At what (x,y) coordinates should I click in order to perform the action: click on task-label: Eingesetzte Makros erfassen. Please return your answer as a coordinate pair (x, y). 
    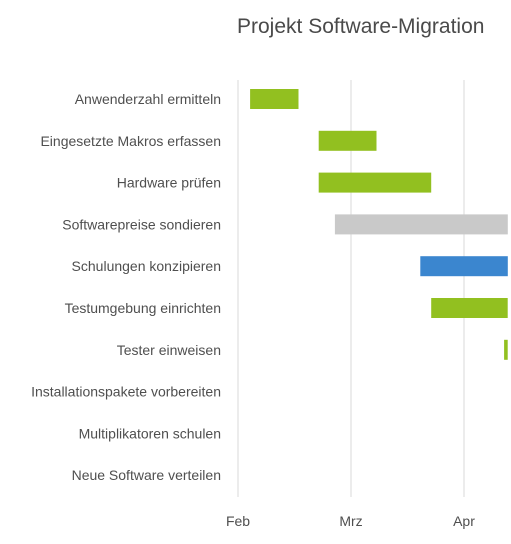
    Looking at the image, I should click on (130, 141).